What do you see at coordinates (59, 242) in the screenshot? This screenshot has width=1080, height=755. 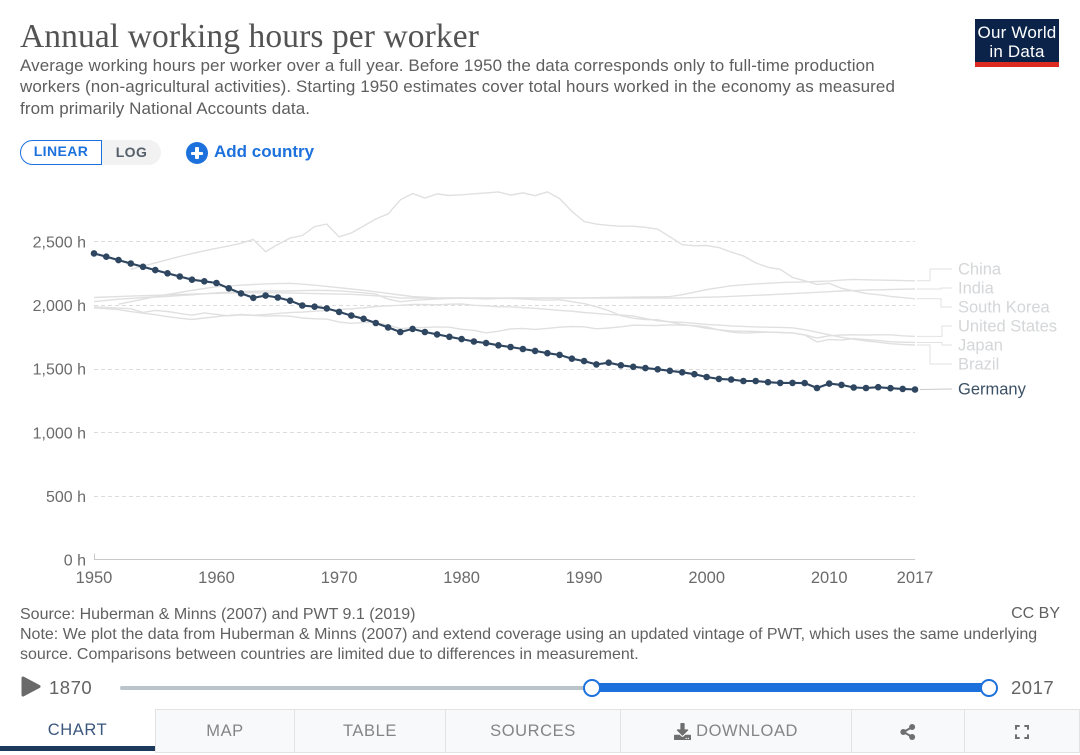 I see `svg-text: 2,500 h` at bounding box center [59, 242].